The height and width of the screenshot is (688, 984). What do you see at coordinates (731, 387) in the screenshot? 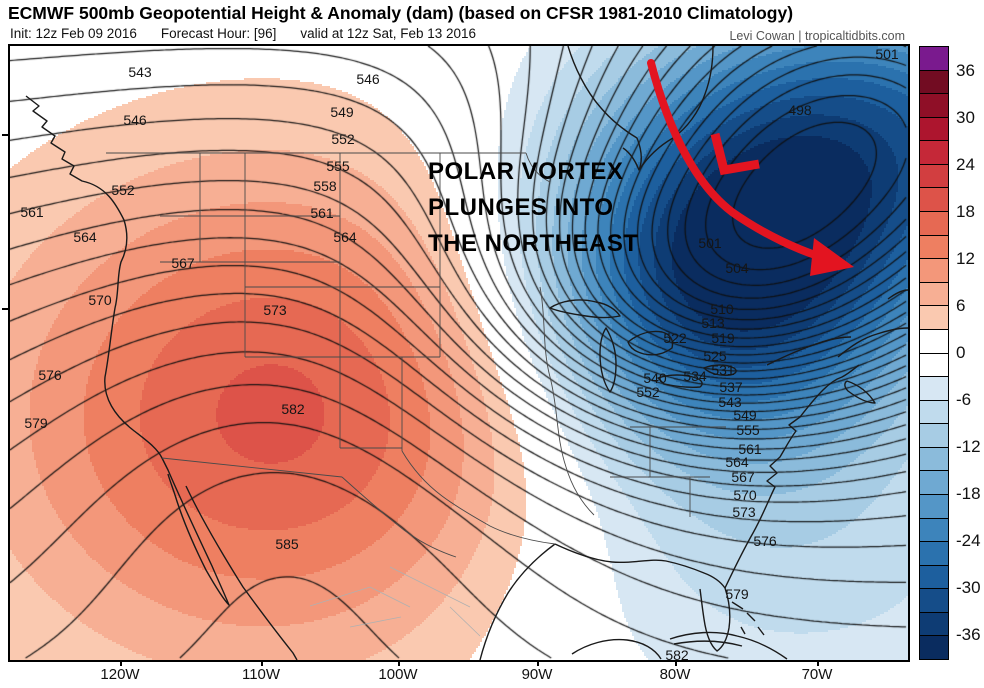
I see `contour-label: 537` at bounding box center [731, 387].